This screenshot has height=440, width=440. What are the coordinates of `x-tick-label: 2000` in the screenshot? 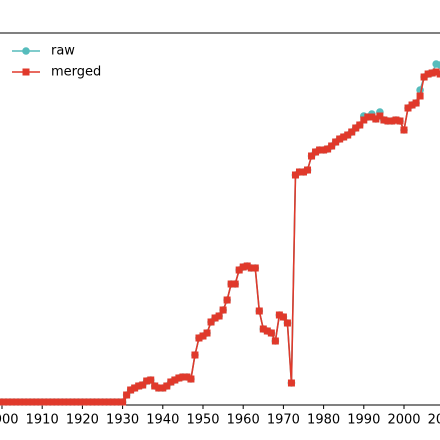 It's located at (403, 420).